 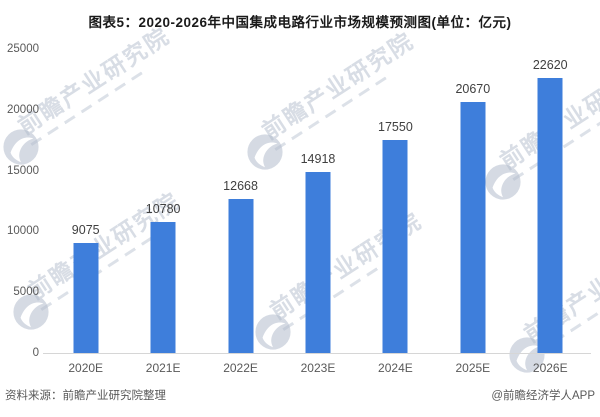 I want to click on data-label: 12668, so click(x=240, y=185).